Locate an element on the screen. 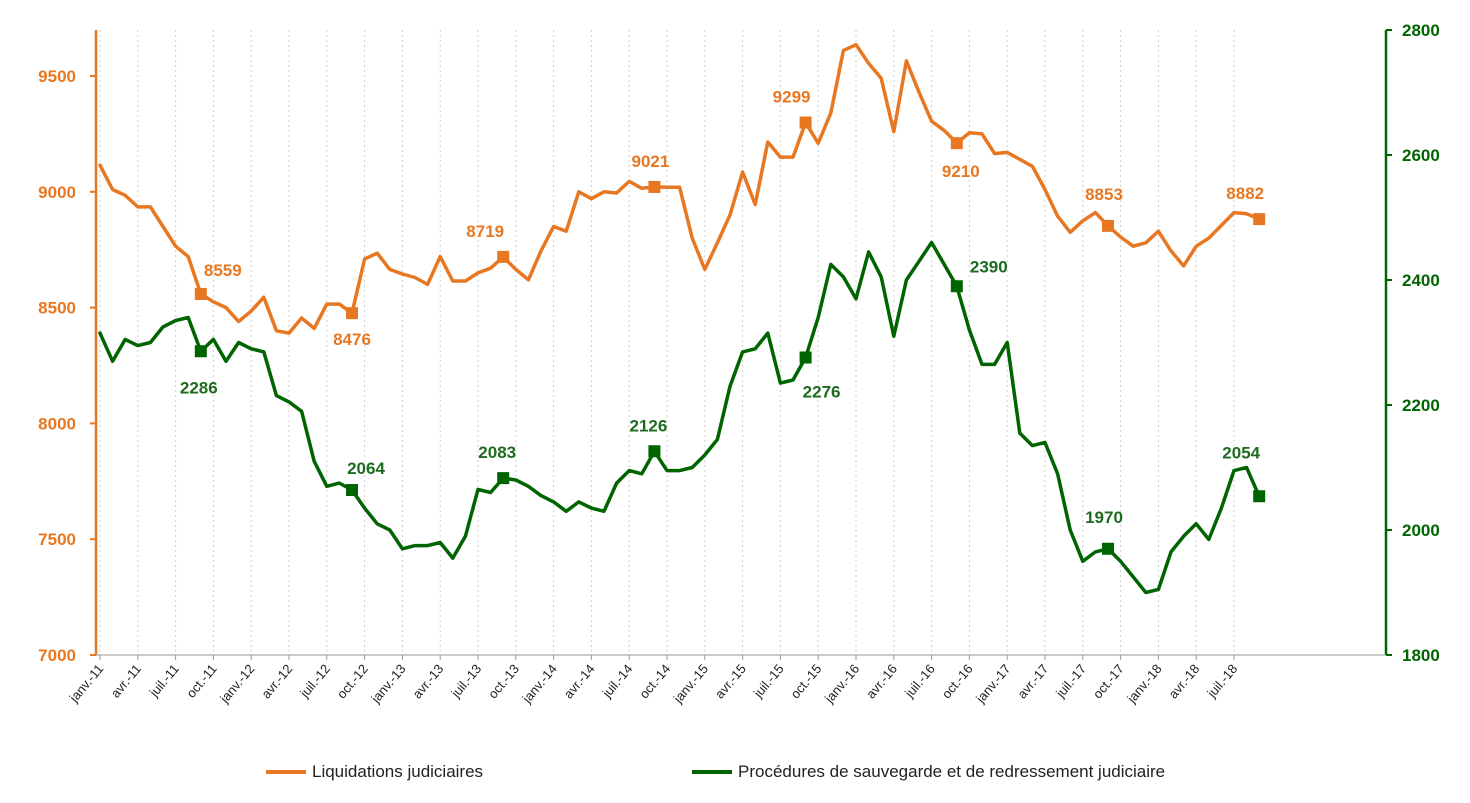 The image size is (1470, 803). data-label: 8853 is located at coordinates (1104, 194).